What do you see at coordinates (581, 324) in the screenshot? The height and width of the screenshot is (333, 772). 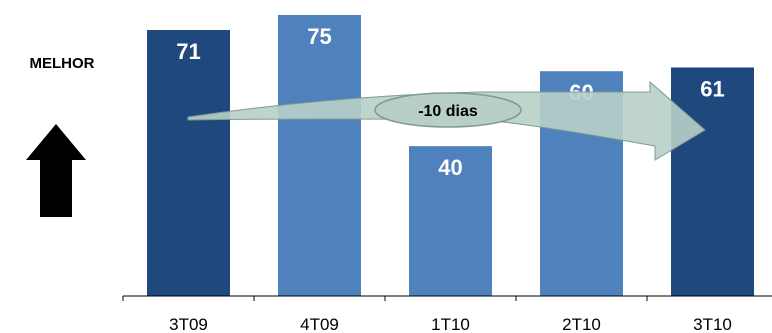 I see `category-label-2T10: 2T10` at bounding box center [581, 324].